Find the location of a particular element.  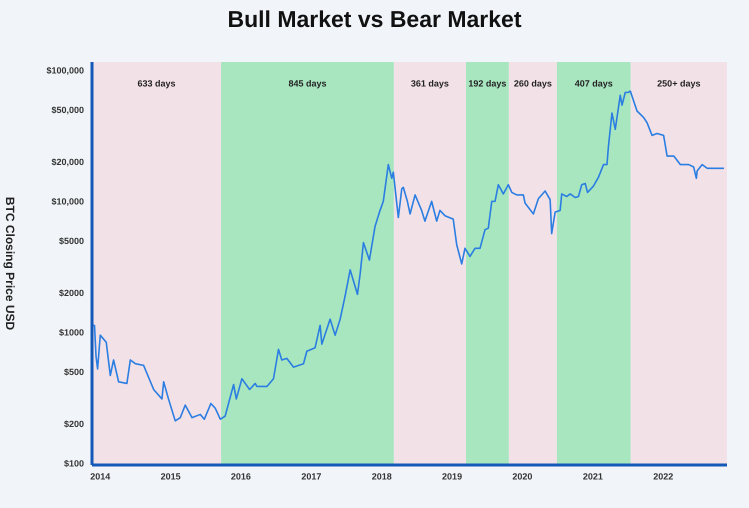

x-tick-label: 2019 is located at coordinates (452, 476).